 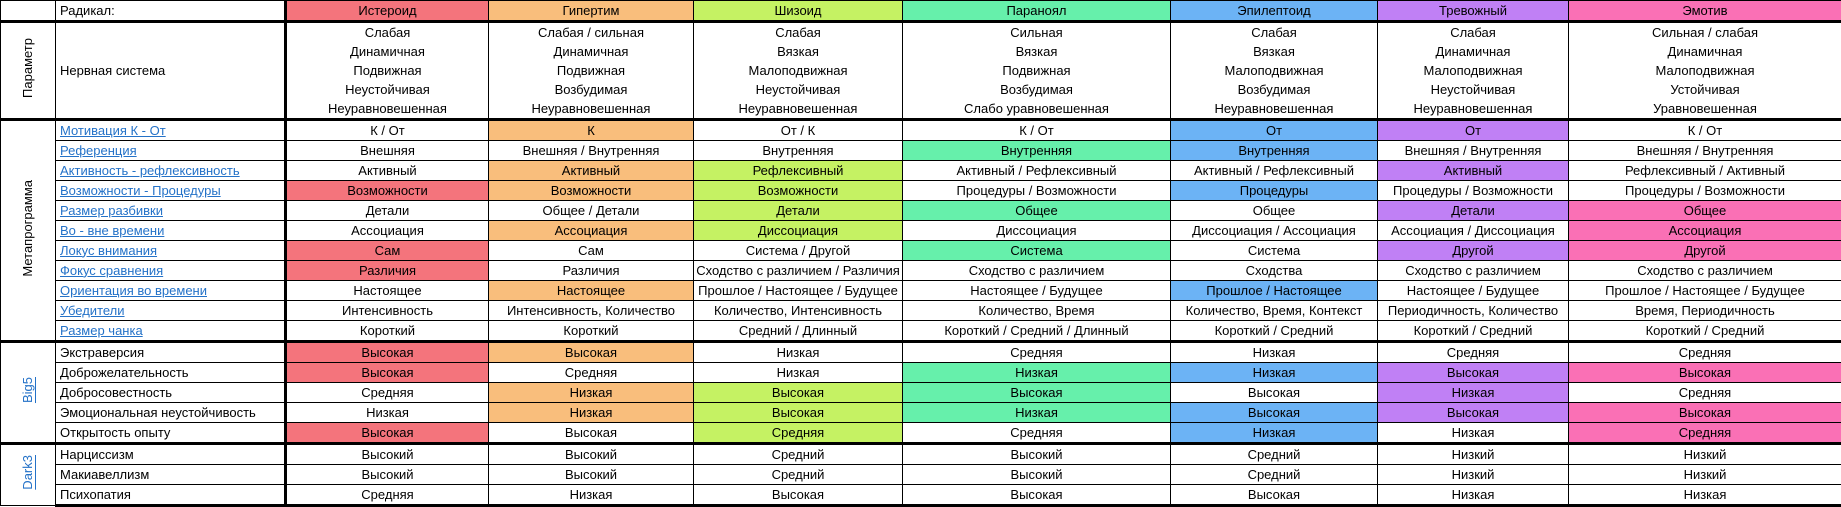 What do you see at coordinates (98, 150) in the screenshot?
I see `row-label-link: Референция` at bounding box center [98, 150].